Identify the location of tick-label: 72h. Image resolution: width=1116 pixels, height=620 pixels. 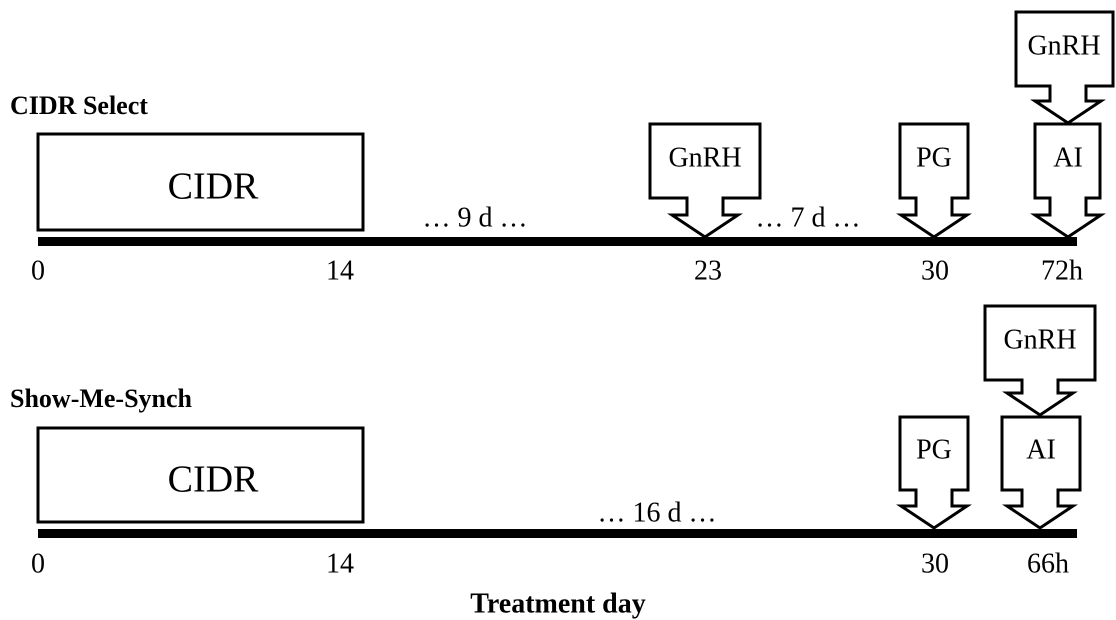
(1062, 270).